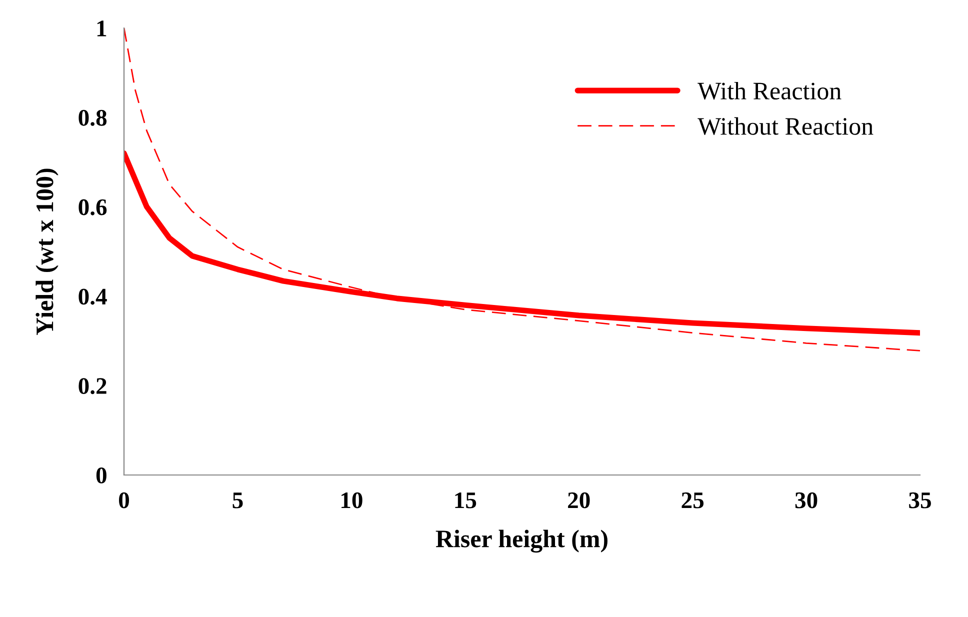 The image size is (968, 617). What do you see at coordinates (786, 126) in the screenshot?
I see `legend-label: Without Reaction` at bounding box center [786, 126].